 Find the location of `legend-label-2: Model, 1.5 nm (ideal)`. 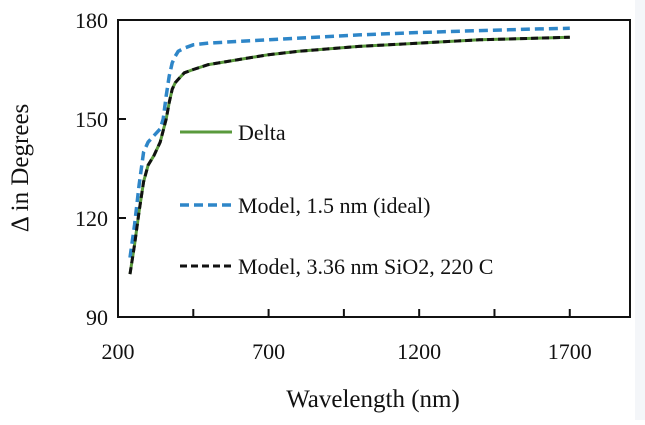

legend-label-2: Model, 1.5 nm (ideal) is located at coordinates (334, 205).